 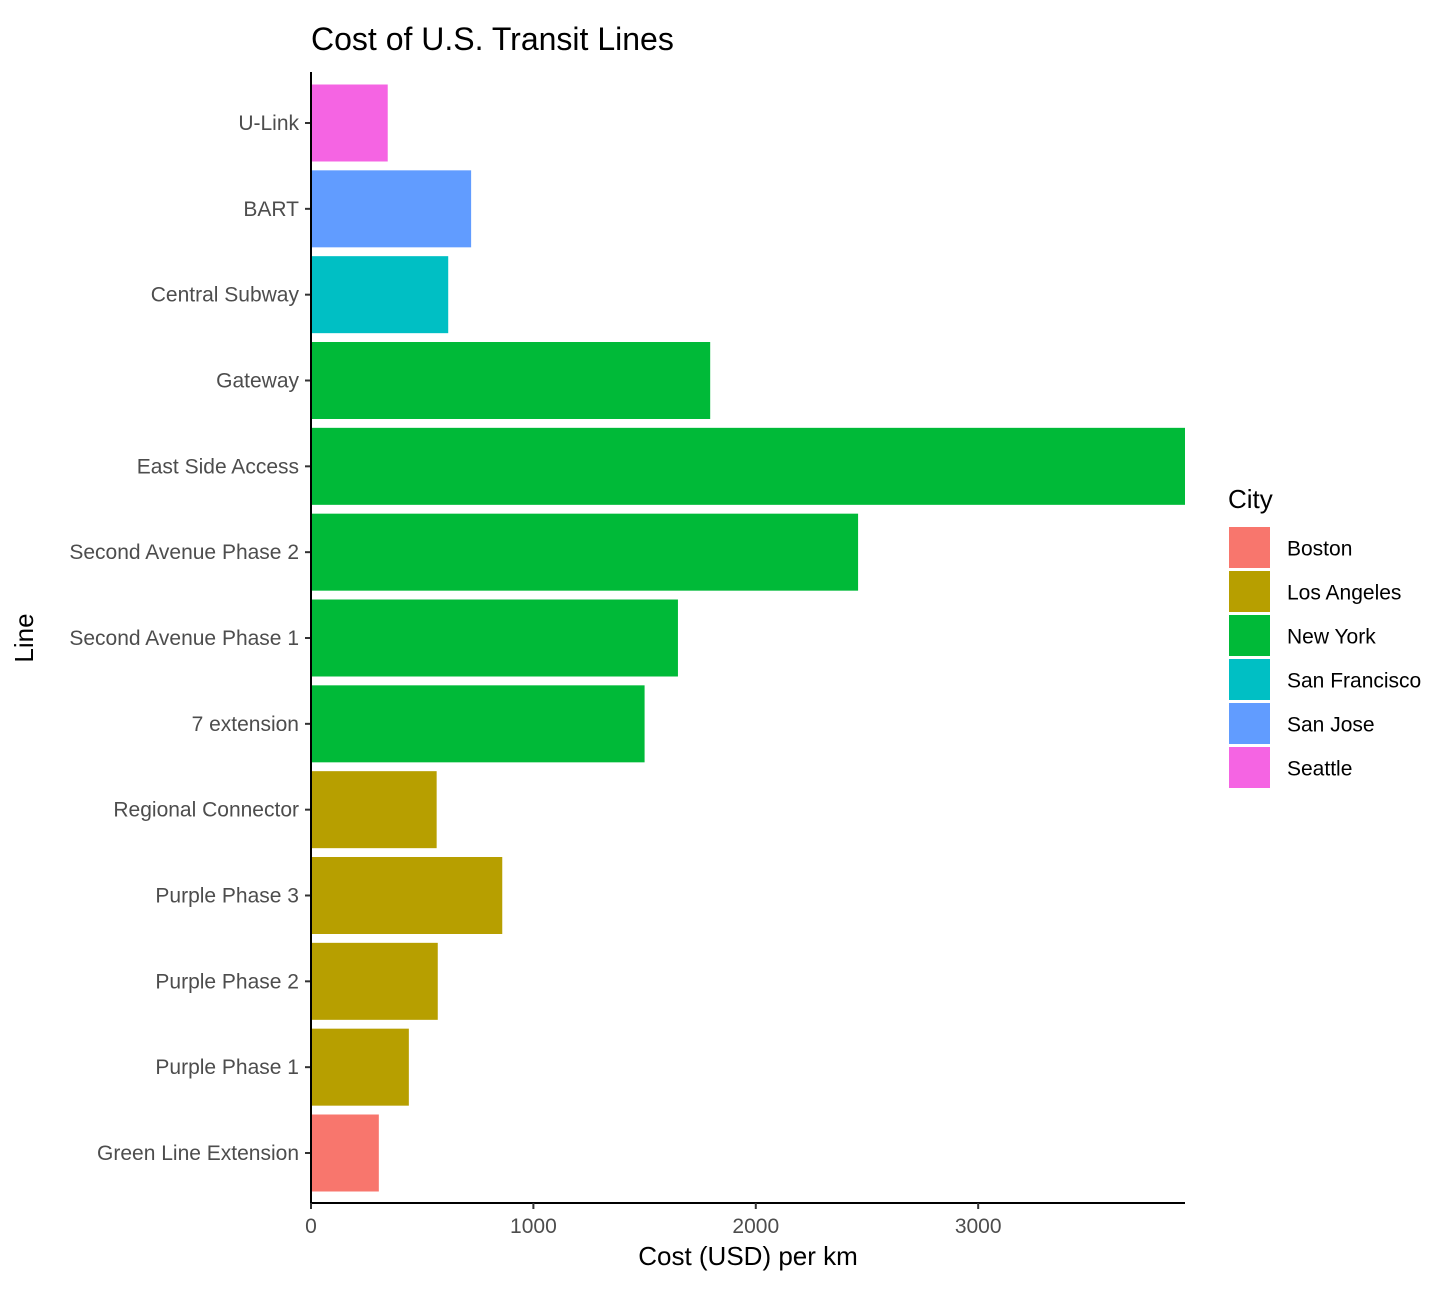 What do you see at coordinates (1354, 681) in the screenshot?
I see `legend-label: San Francisco` at bounding box center [1354, 681].